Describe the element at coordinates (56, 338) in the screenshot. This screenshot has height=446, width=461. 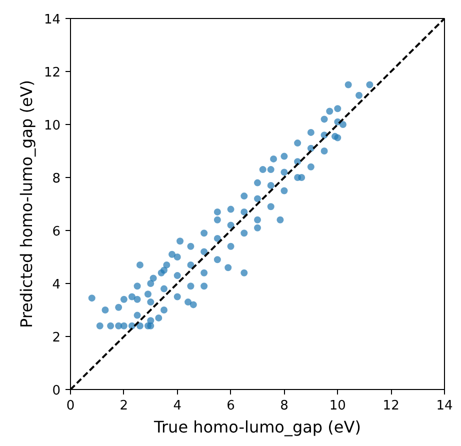
I see `y-tick-label: 2` at that location.